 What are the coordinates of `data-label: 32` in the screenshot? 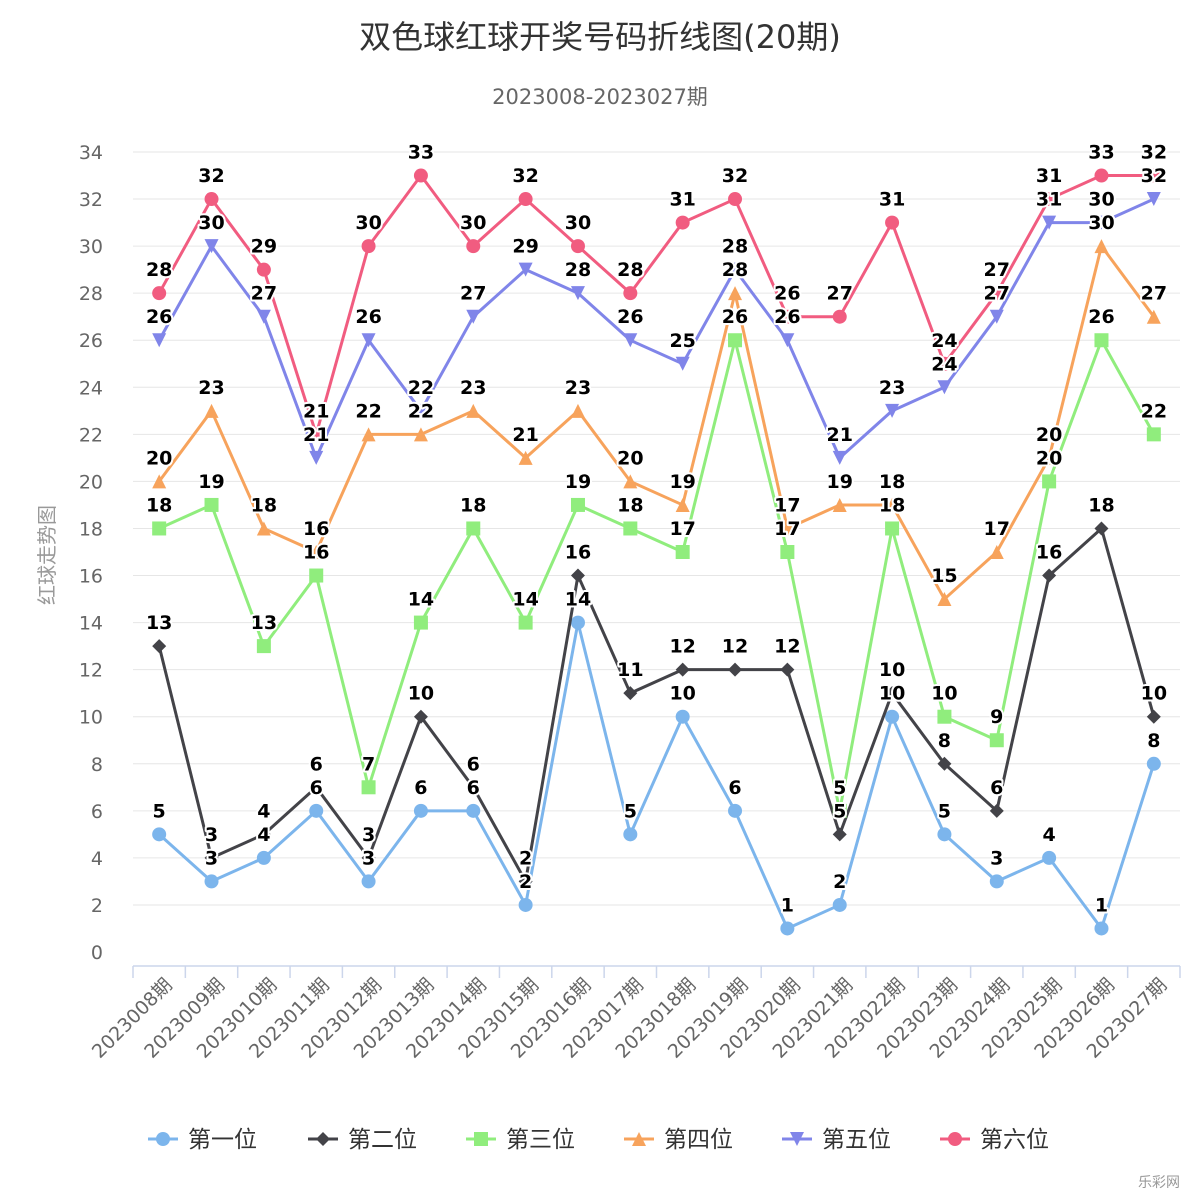 It's located at (525, 176).